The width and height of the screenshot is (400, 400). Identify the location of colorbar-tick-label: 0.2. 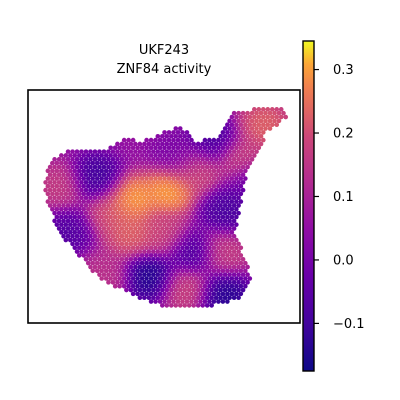
(343, 134).